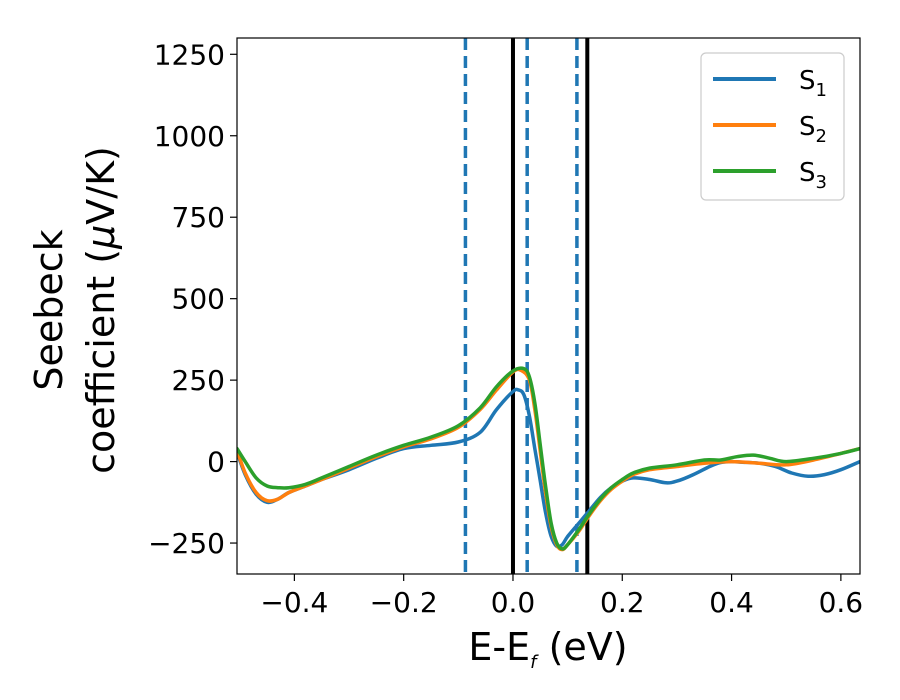 This screenshot has width=900, height=700. What do you see at coordinates (198, 380) in the screenshot?
I see `y-tick-label: 250` at bounding box center [198, 380].